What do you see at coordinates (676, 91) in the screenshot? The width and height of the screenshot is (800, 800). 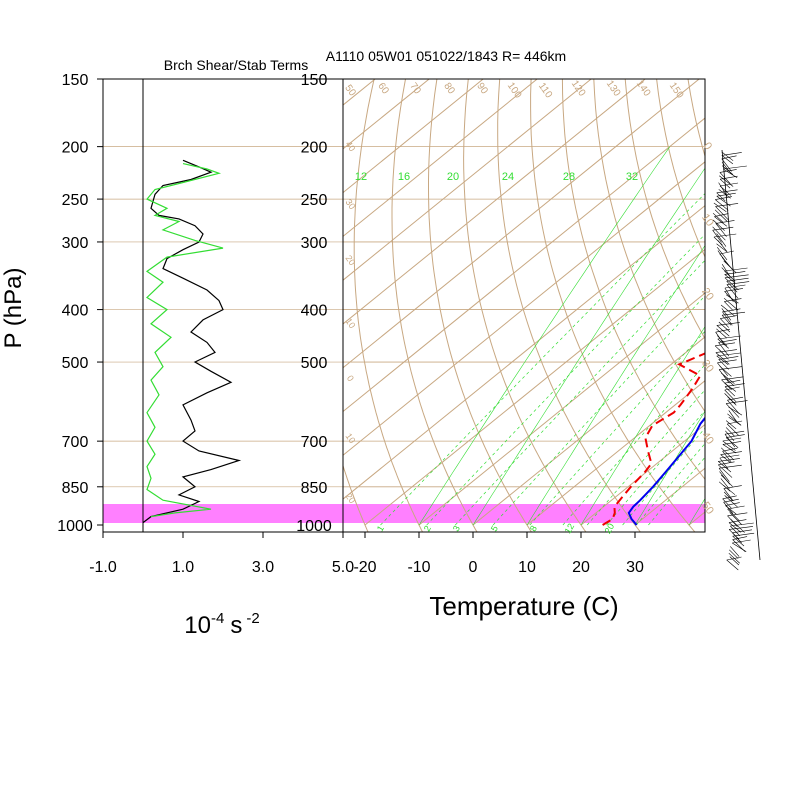 I see `dry-adiabat-label: 150` at bounding box center [676, 91].